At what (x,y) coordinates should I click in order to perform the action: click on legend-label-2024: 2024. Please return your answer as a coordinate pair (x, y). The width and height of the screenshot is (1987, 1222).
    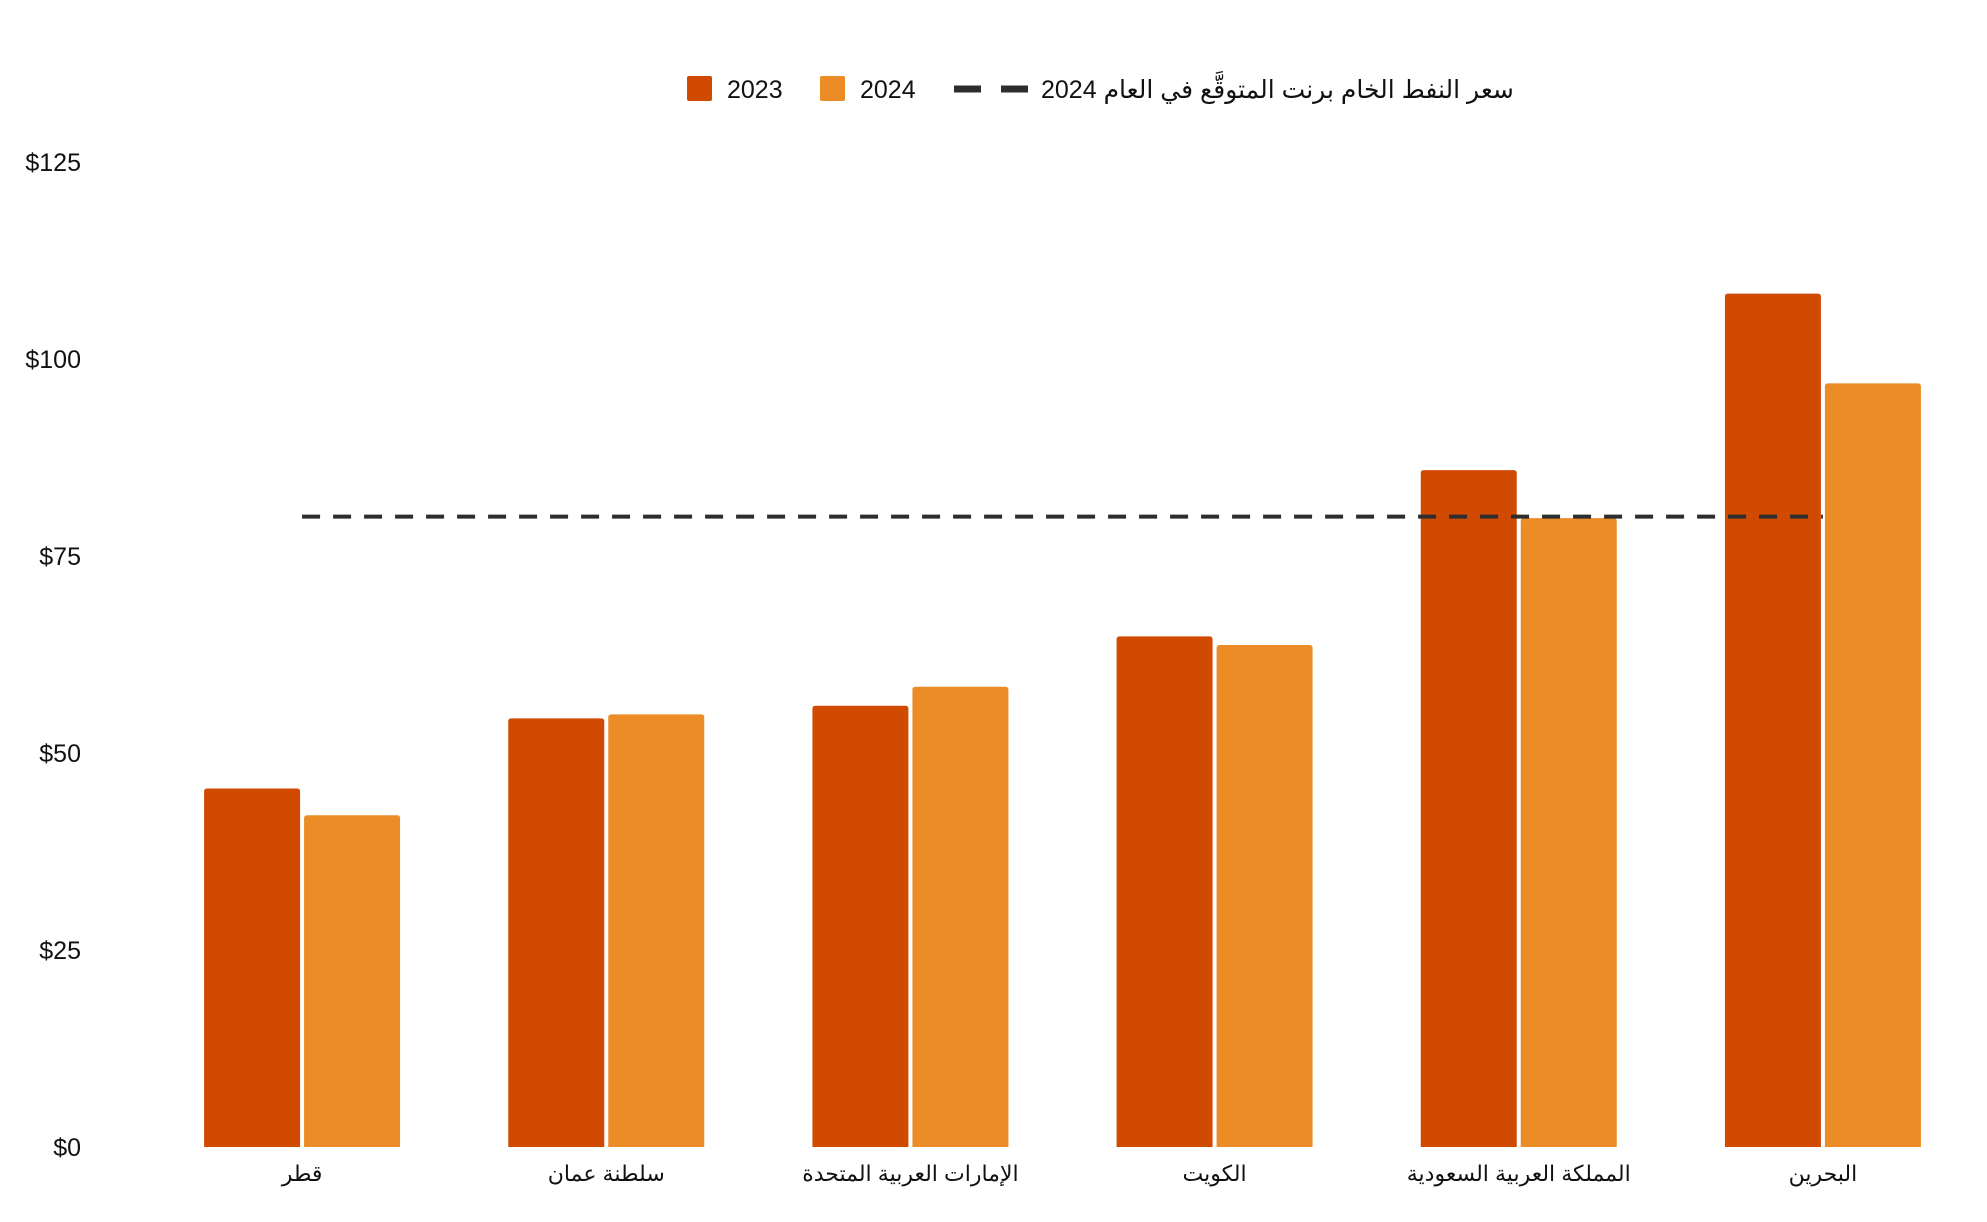
    Looking at the image, I should click on (888, 90).